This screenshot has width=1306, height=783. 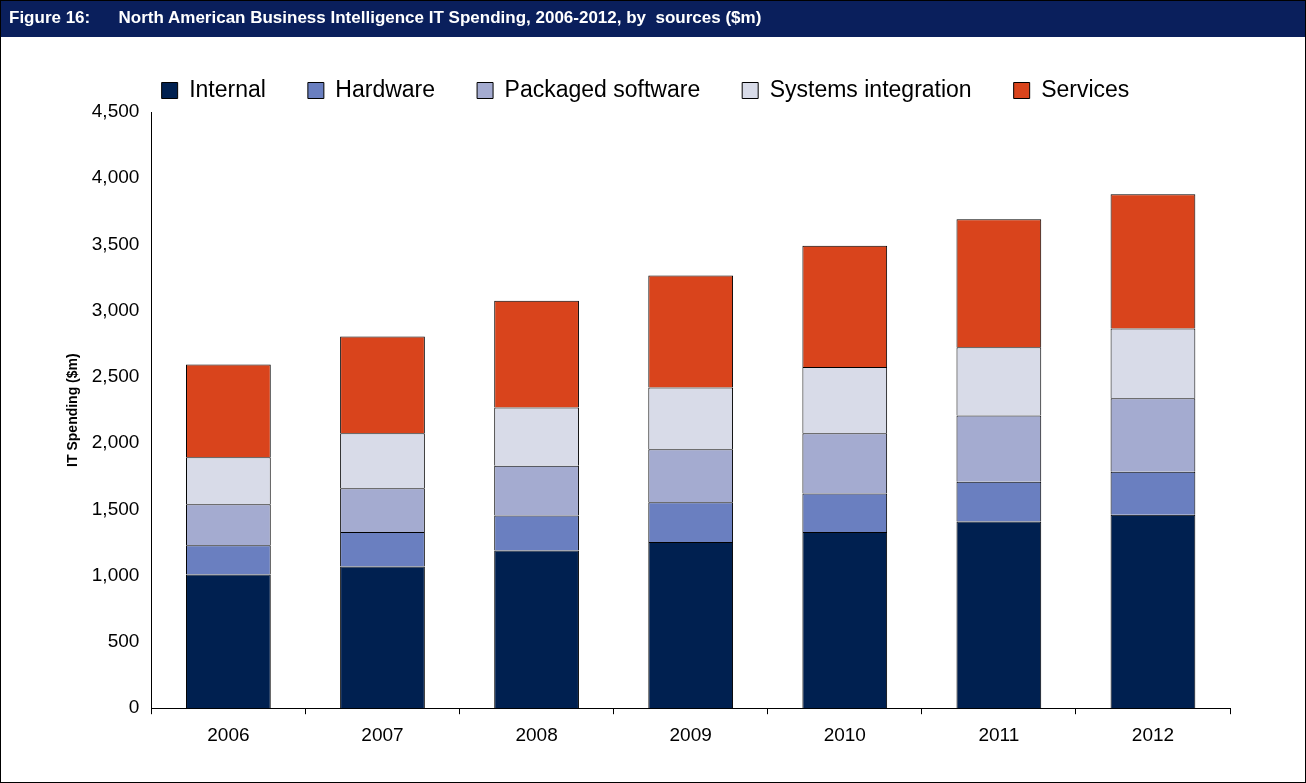 I want to click on y-tick-label: 2,500, so click(x=115, y=376).